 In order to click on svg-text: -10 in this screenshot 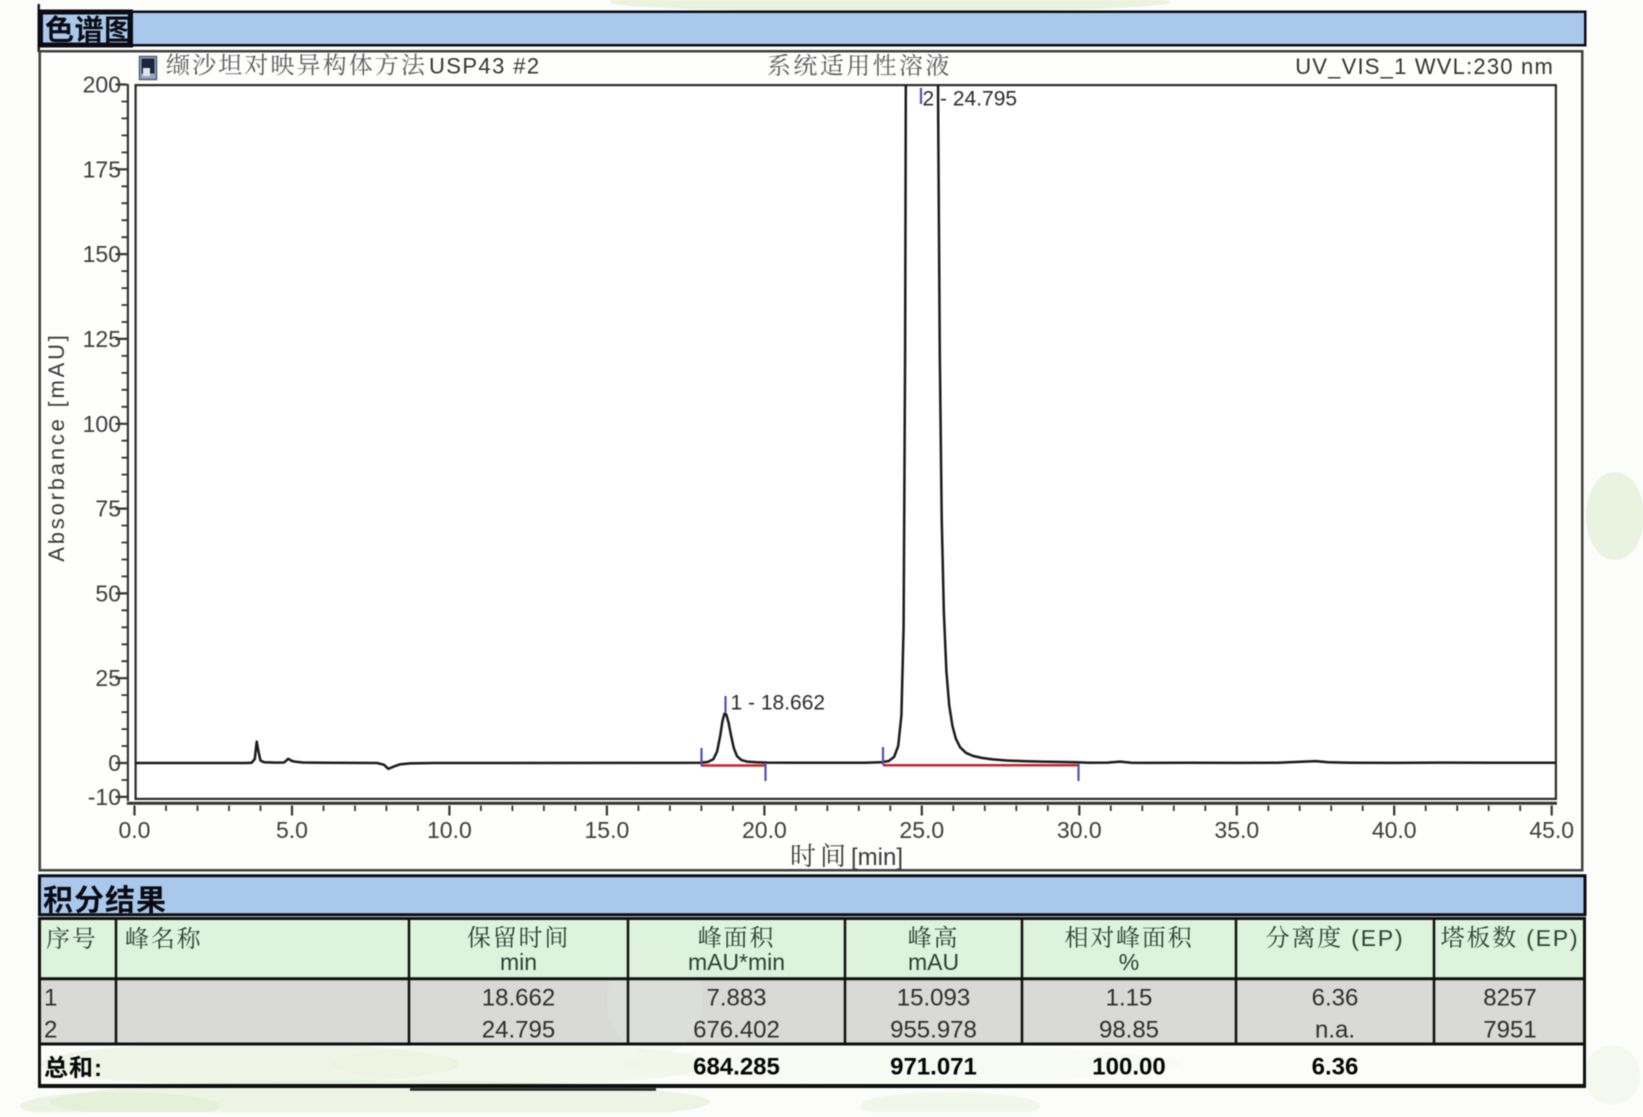, I will do `click(104, 797)`.